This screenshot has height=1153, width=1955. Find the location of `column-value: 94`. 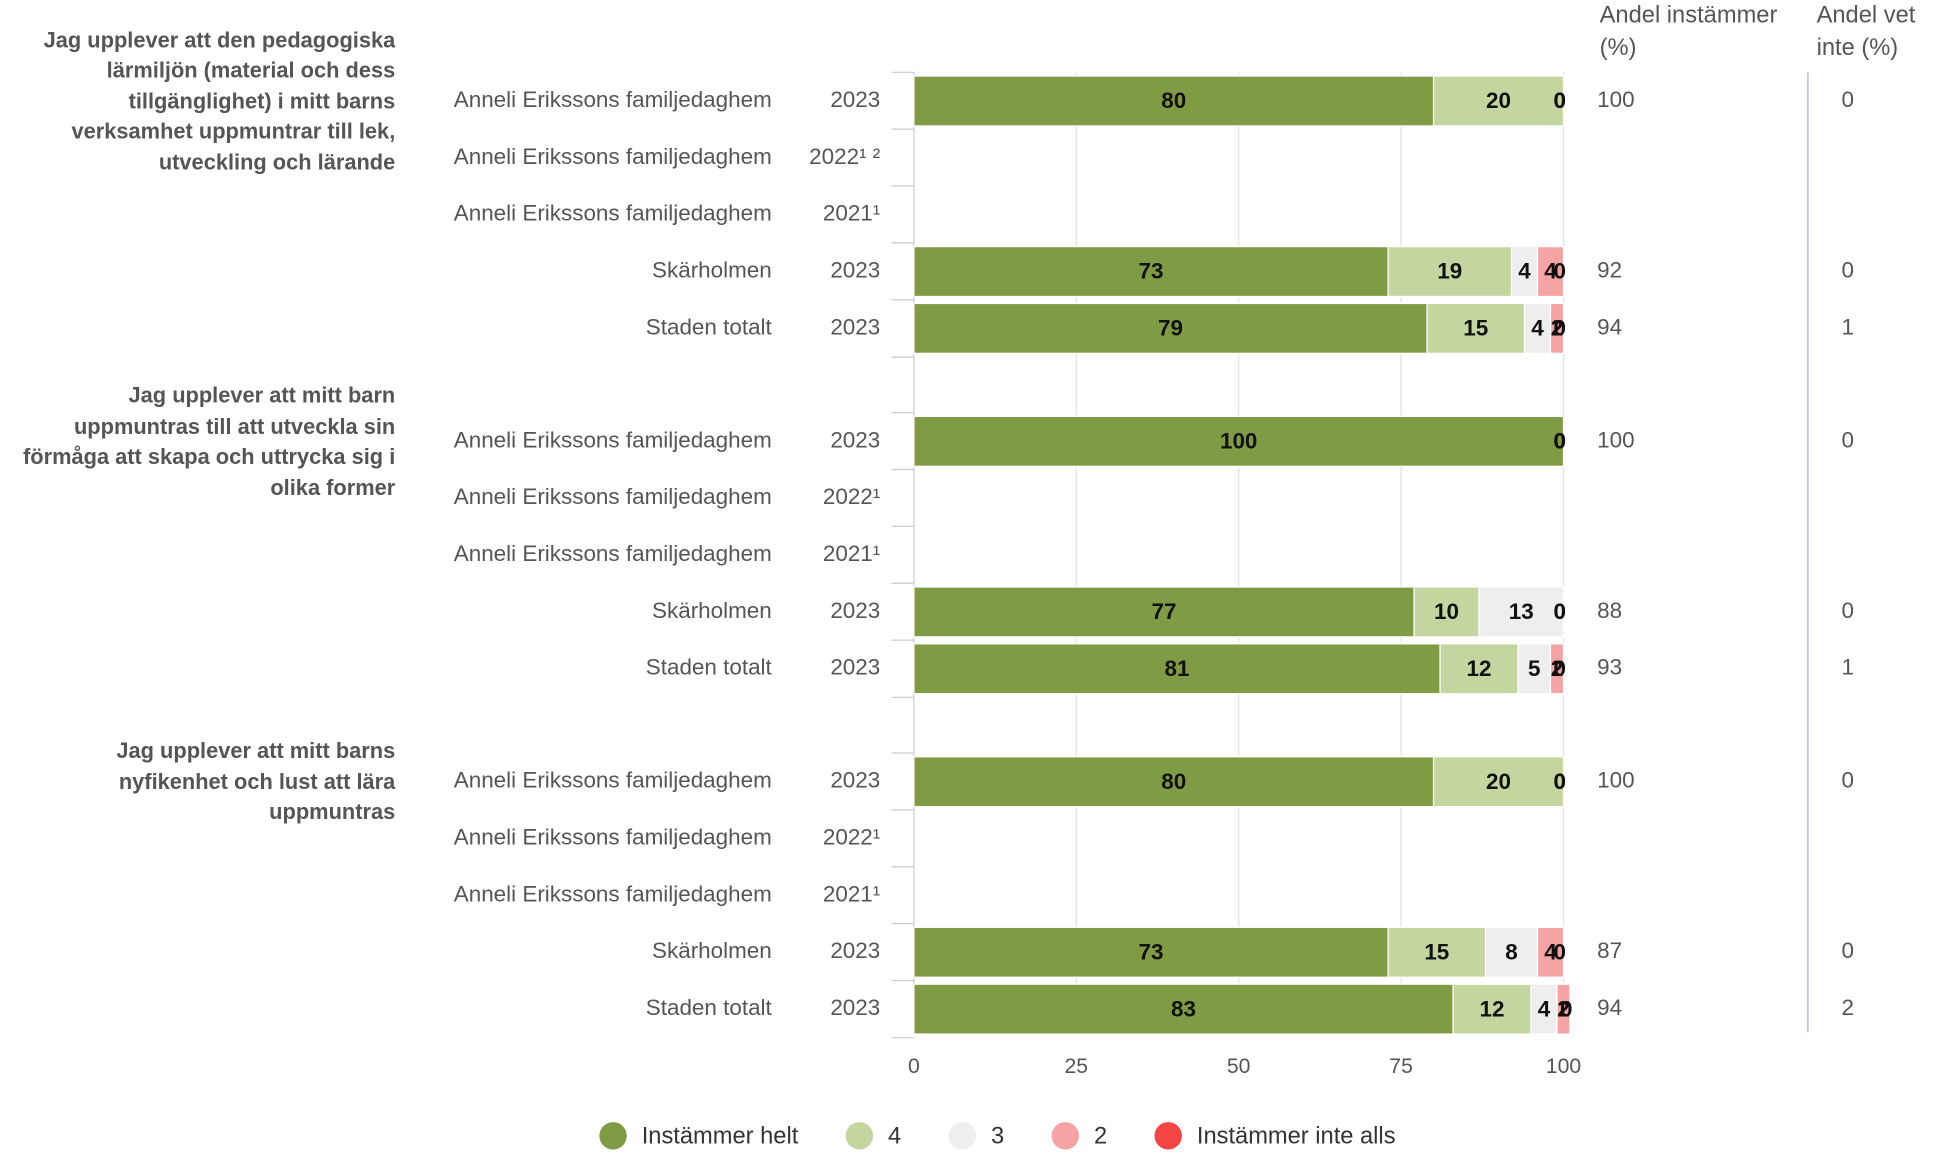

column-value: 94 is located at coordinates (1609, 326).